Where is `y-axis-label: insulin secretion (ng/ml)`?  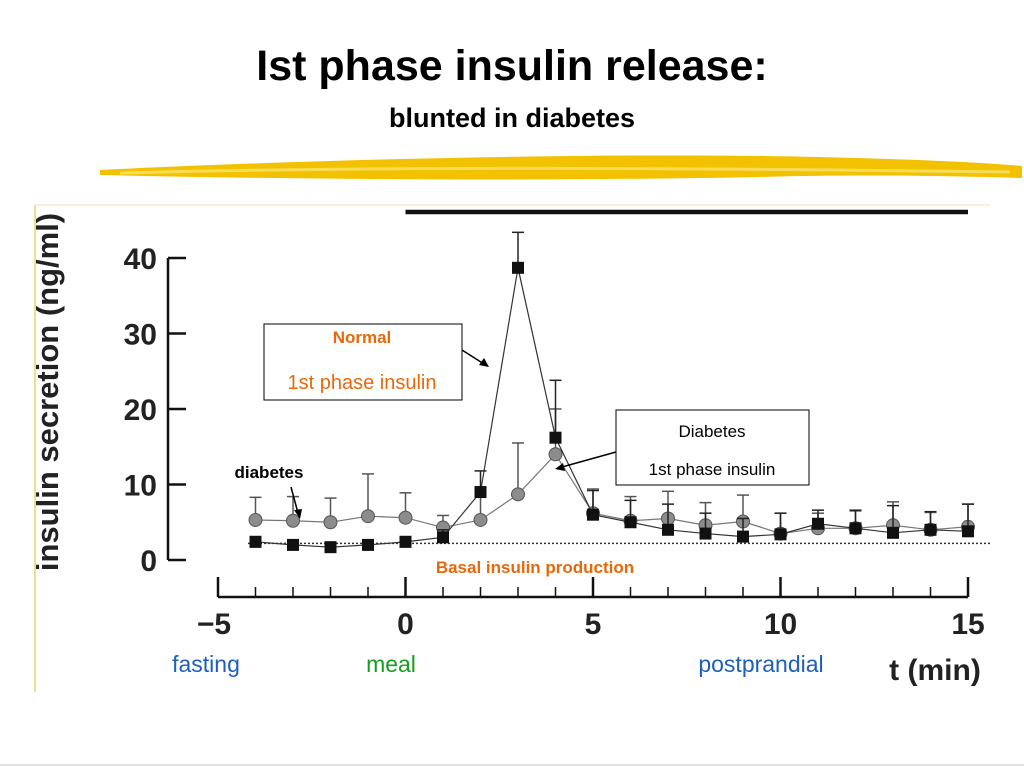
y-axis-label: insulin secretion (ng/ml) is located at coordinates (47, 392).